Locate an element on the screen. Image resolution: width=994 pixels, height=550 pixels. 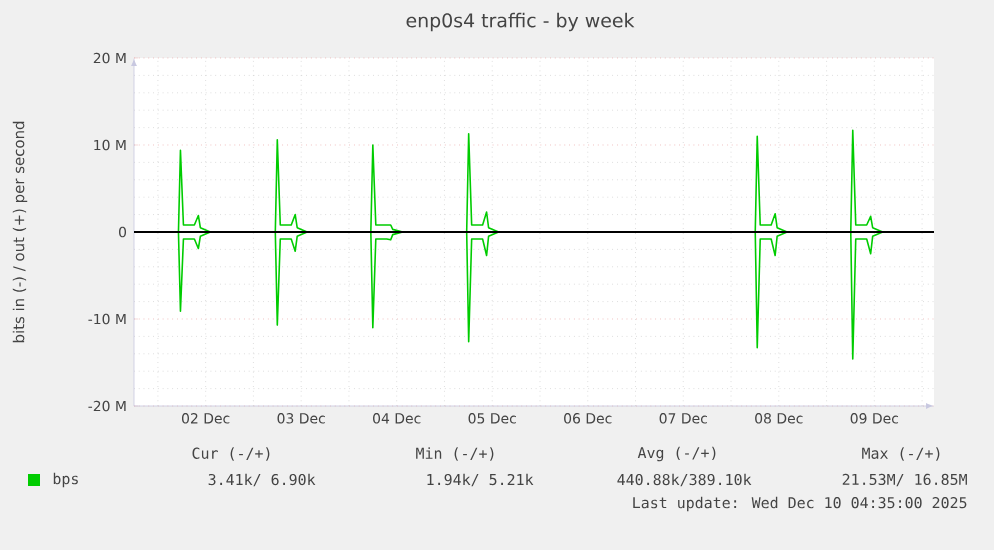
chart-title: enp0s4 traffic - by week is located at coordinates (520, 22).